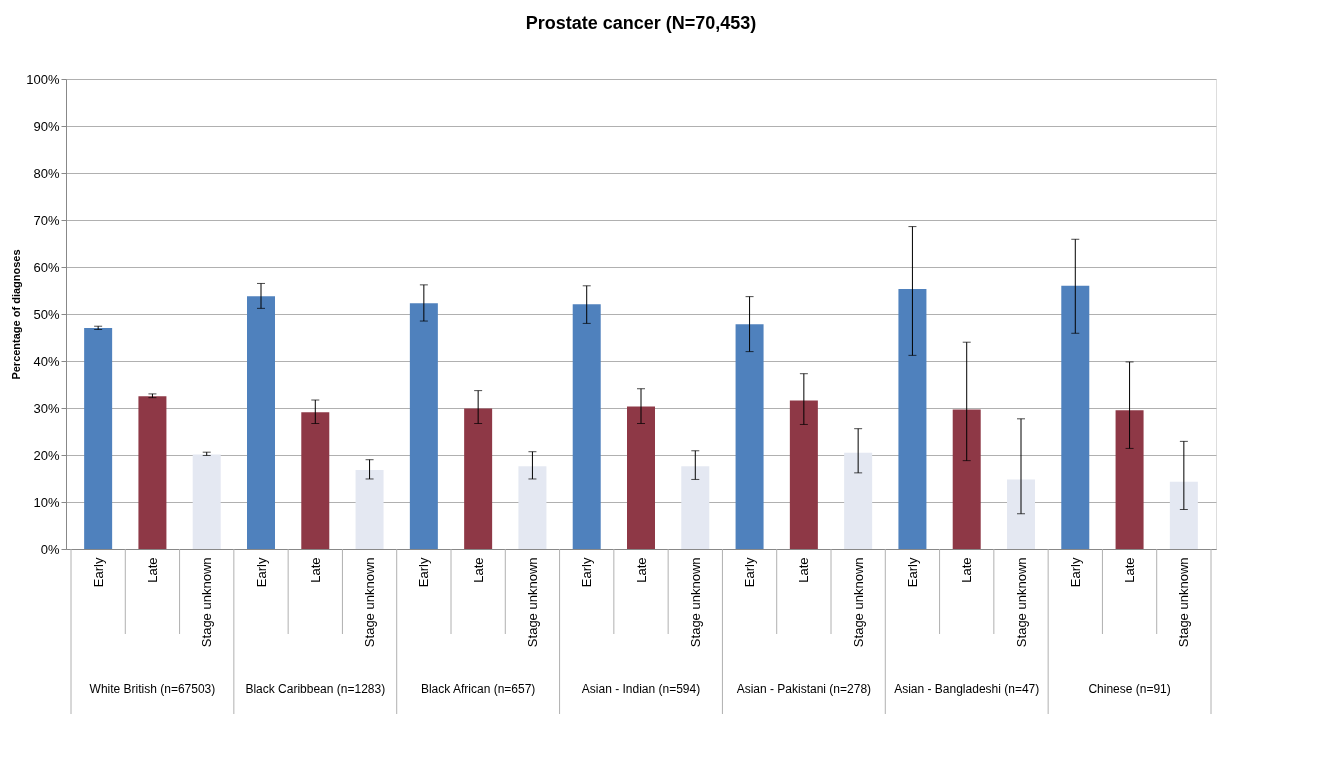  I want to click on y-tick-label: 10%, so click(46, 502).